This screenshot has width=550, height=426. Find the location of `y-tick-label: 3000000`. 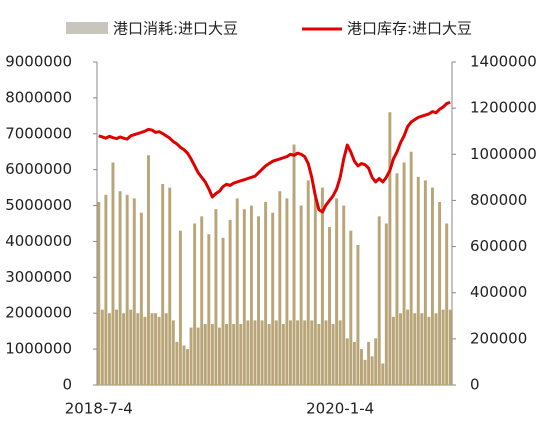

y-tick-label: 3000000 is located at coordinates (38, 277).